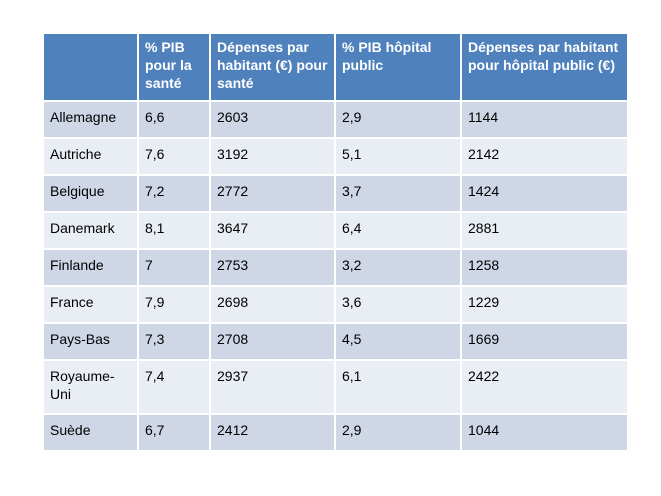 The height and width of the screenshot is (496, 661). What do you see at coordinates (273, 231) in the screenshot?
I see `table-cell: 3647` at bounding box center [273, 231].